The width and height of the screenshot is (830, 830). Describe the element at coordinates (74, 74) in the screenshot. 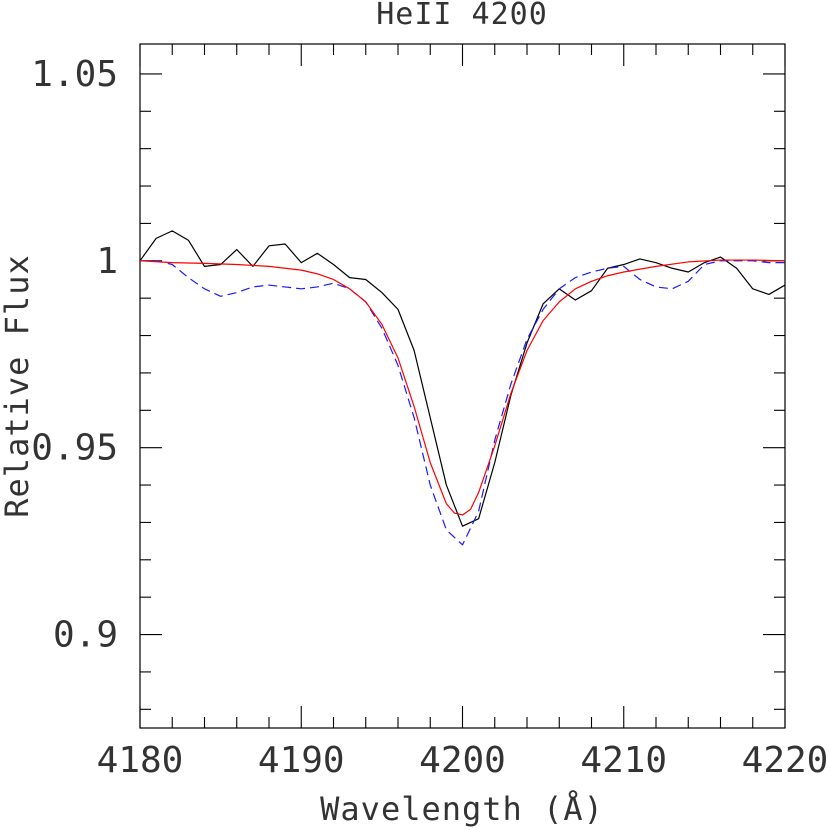

I see `y-tick-label: 1.05` at that location.